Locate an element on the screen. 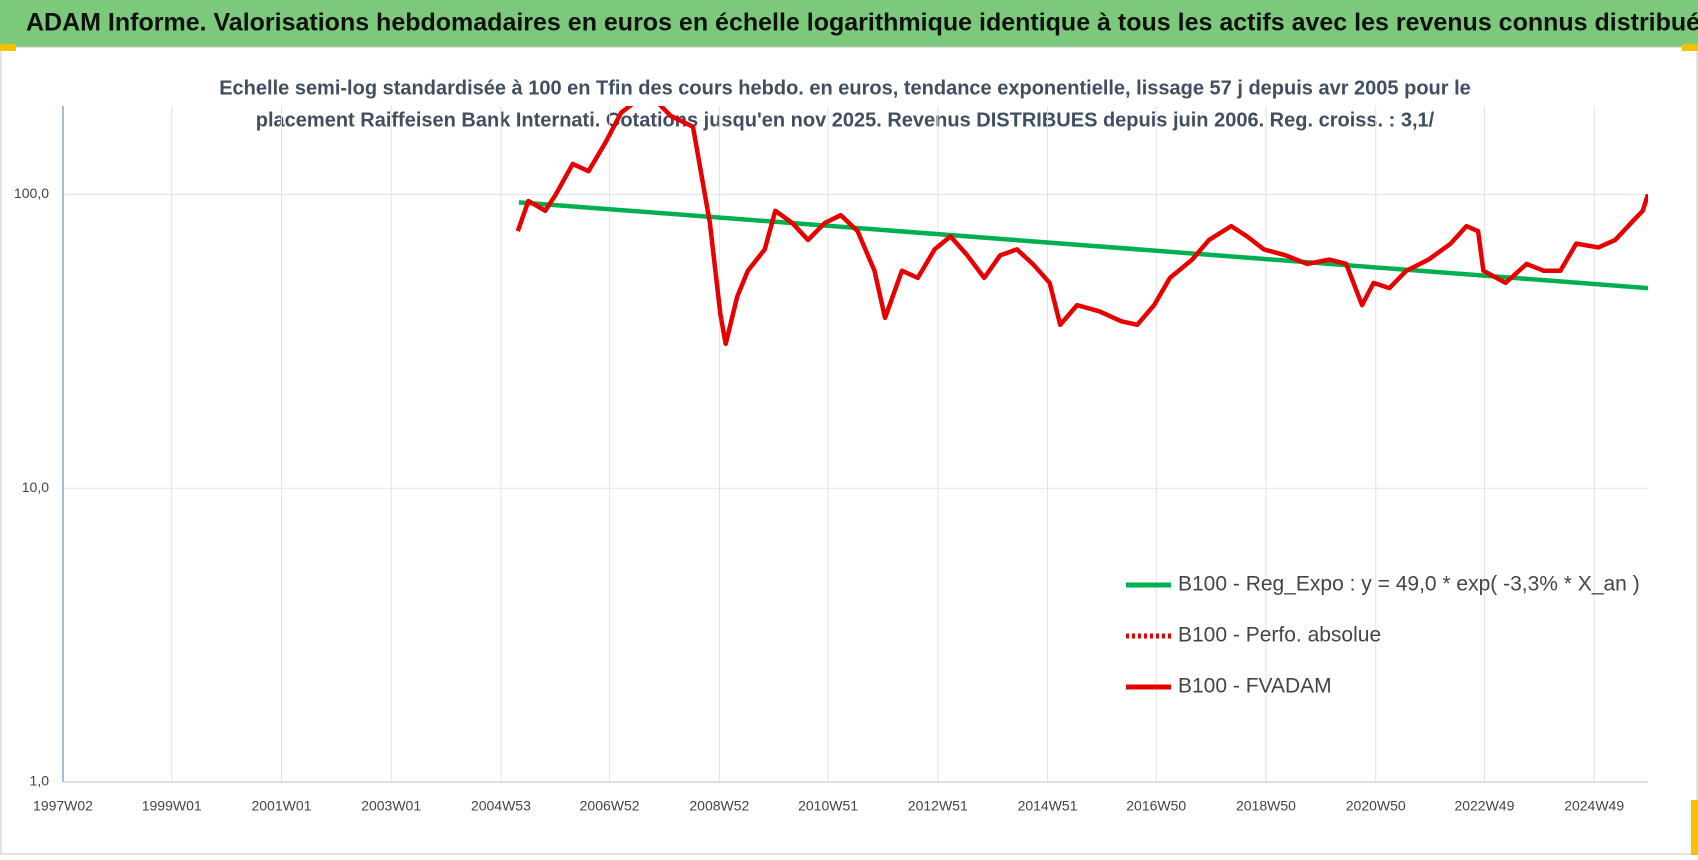 This screenshot has height=860, width=1698. x-tick-label: 2016W50 is located at coordinates (1156, 806).